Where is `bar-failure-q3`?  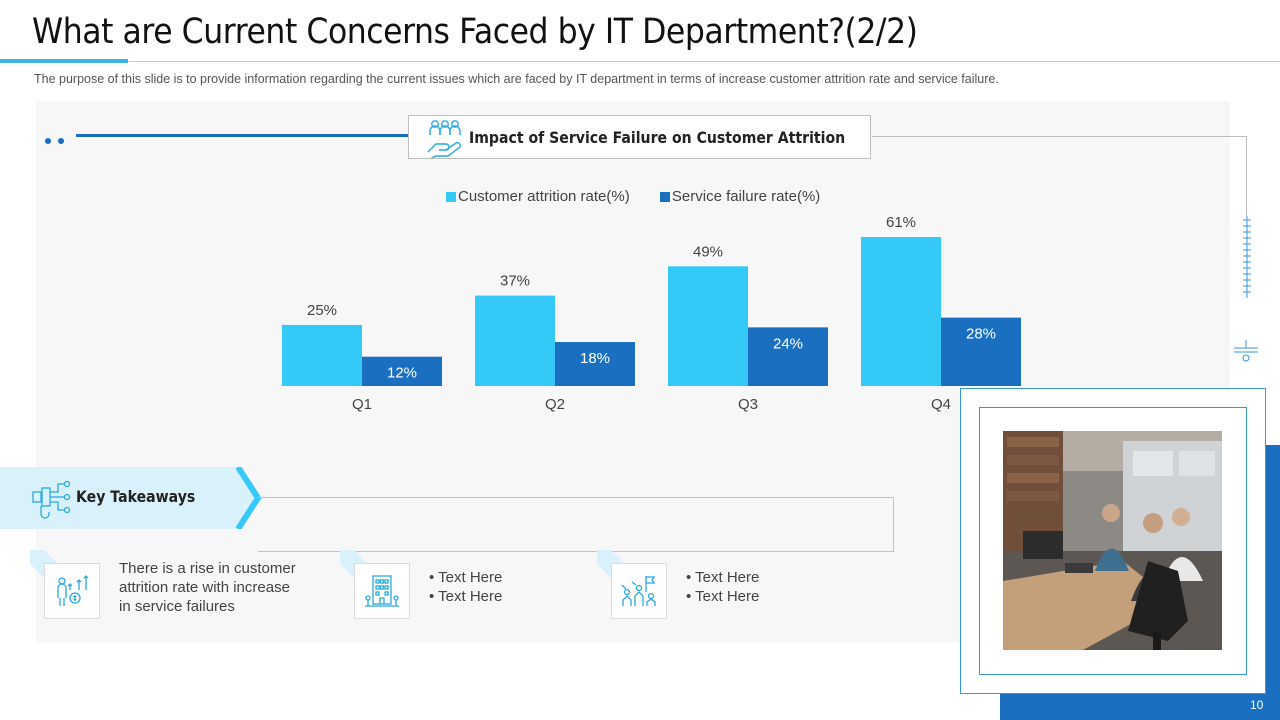 bar-failure-q3 is located at coordinates (788, 356).